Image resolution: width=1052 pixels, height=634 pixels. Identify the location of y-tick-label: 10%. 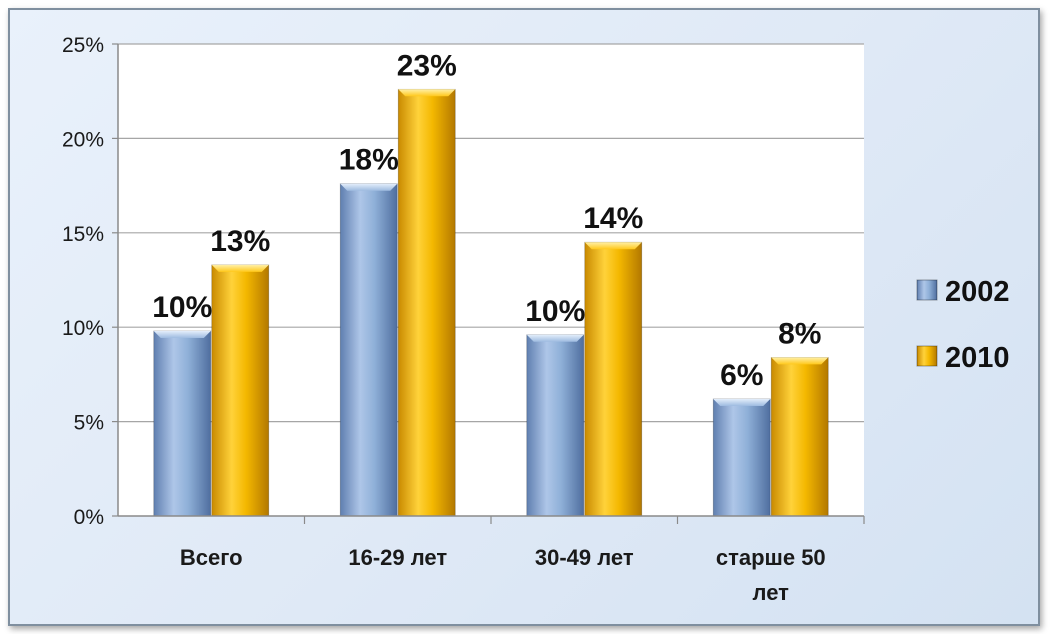
(83, 328).